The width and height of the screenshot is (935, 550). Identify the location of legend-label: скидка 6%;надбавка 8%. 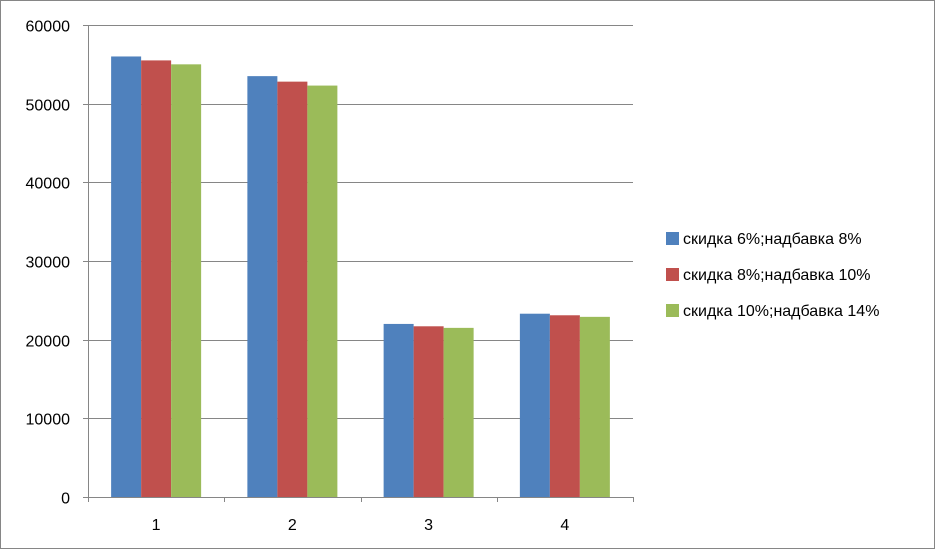
(772, 239).